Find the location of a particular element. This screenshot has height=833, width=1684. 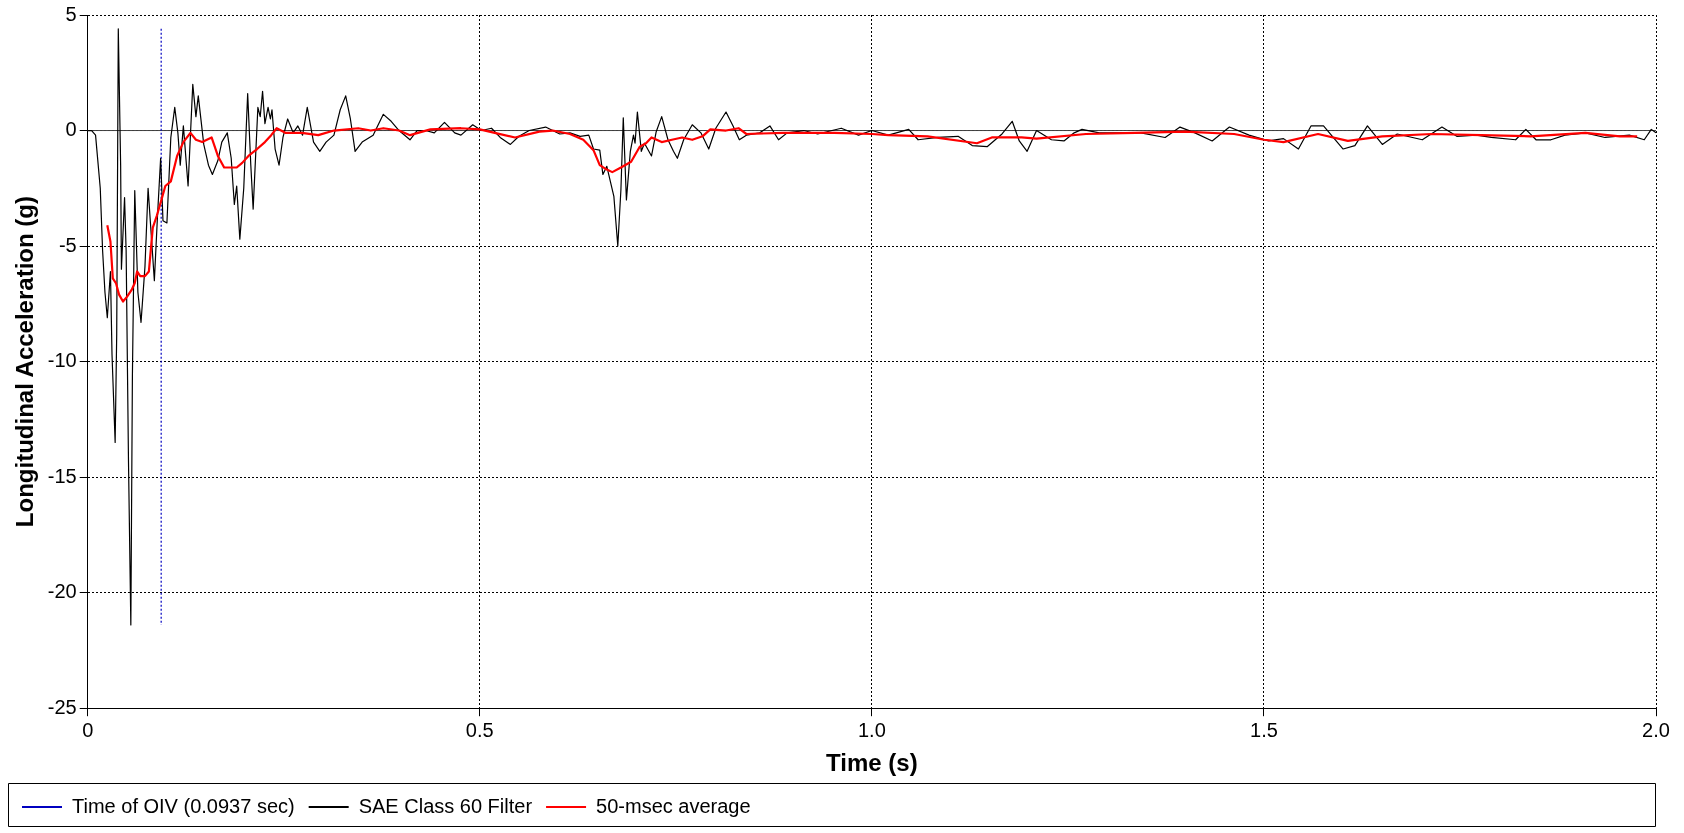

x-tick-label: 1.5 is located at coordinates (1264, 729).